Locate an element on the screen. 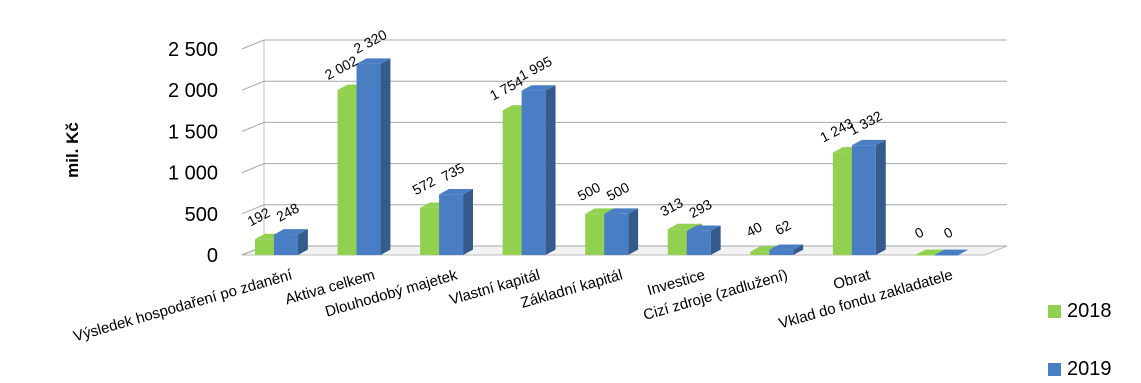 The height and width of the screenshot is (383, 1141). data-label-2018: 0 is located at coordinates (919, 233).